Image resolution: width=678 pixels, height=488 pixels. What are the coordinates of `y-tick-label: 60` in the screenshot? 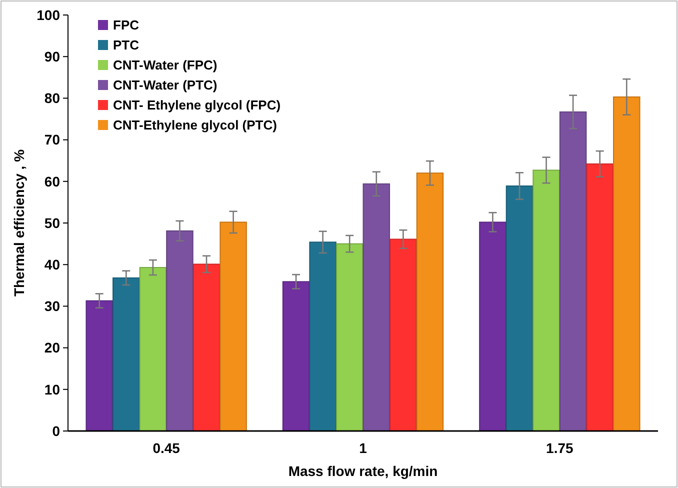 It's located at (52, 181).